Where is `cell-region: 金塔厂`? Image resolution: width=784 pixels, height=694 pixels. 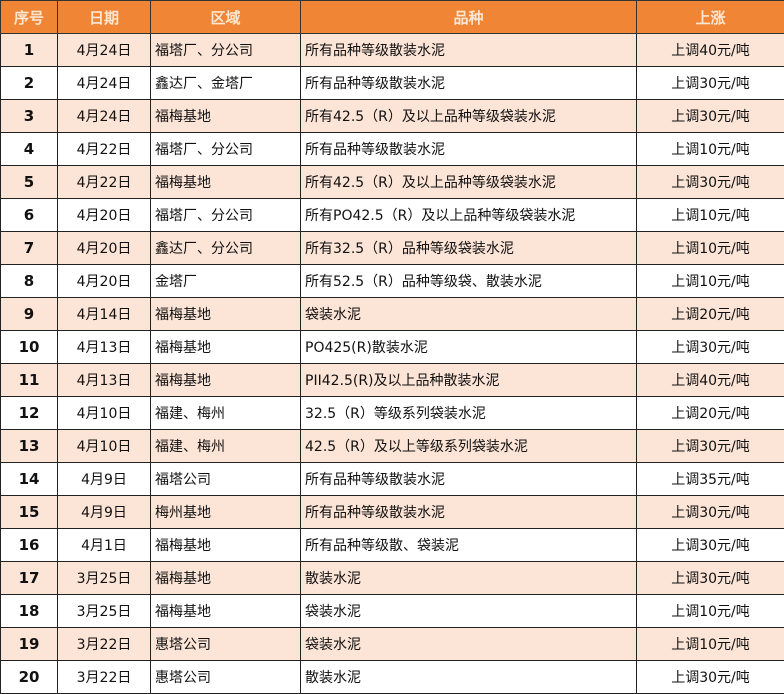
cell-region: 金塔厂 is located at coordinates (225, 281).